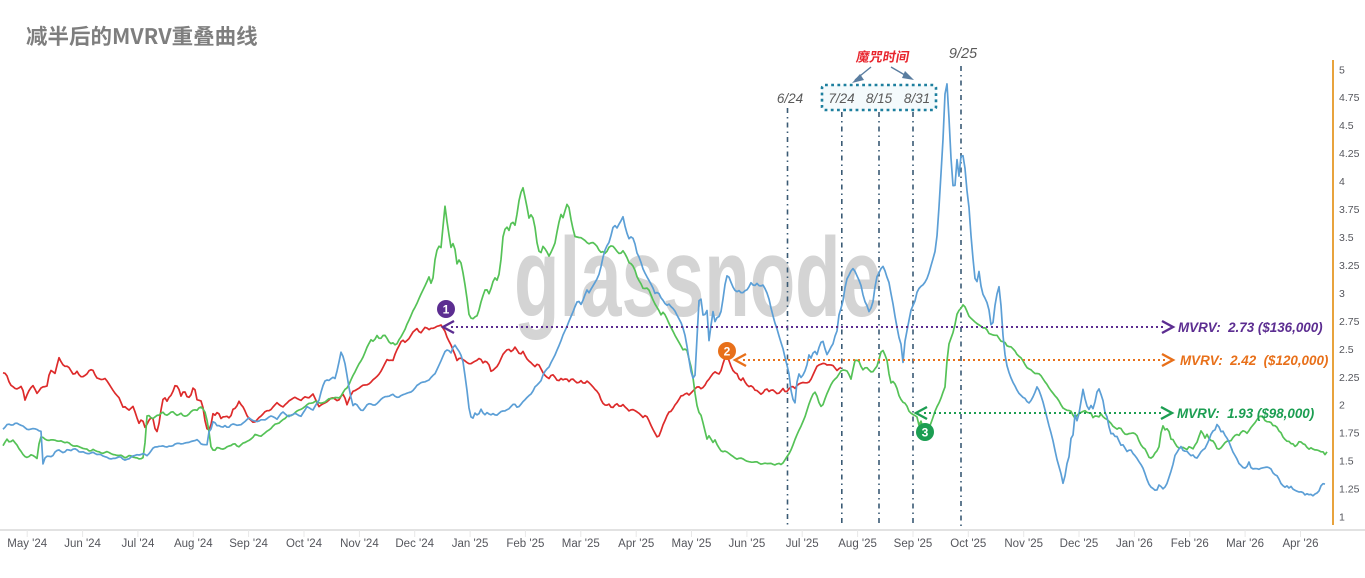 The width and height of the screenshot is (1365, 578). I want to click on svg-text: Jul '24, so click(137, 544).